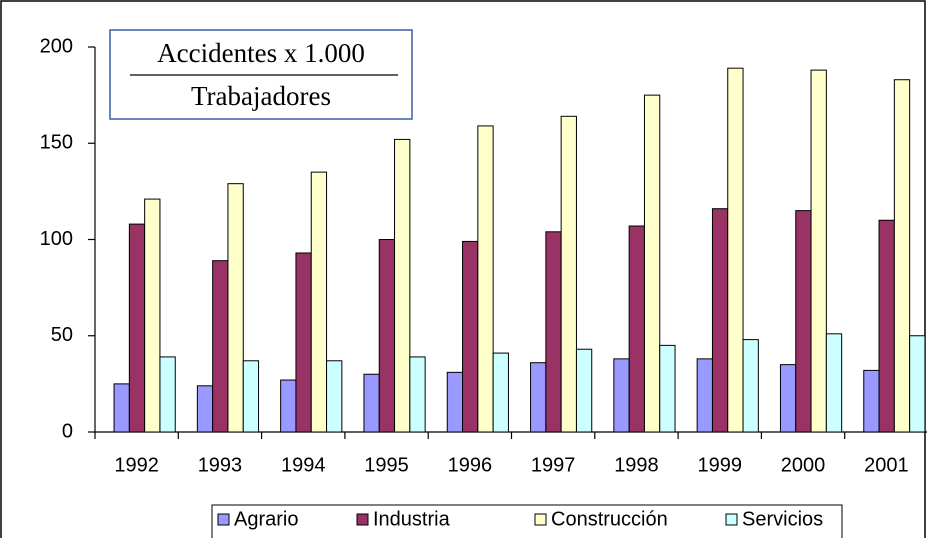 The width and height of the screenshot is (927, 538). What do you see at coordinates (782, 519) in the screenshot?
I see `legend-label: Servicios` at bounding box center [782, 519].